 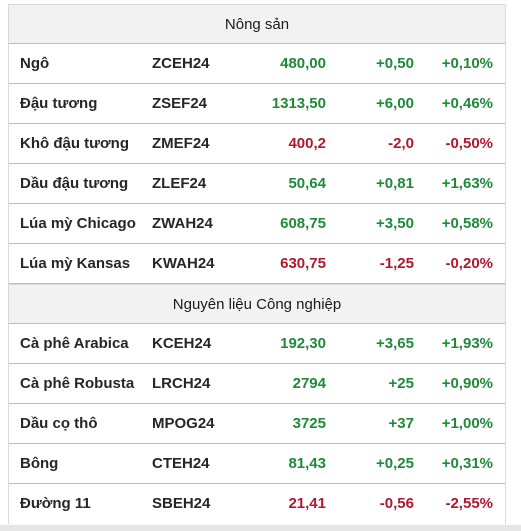 I want to click on change-value: -1,25, so click(x=396, y=263).